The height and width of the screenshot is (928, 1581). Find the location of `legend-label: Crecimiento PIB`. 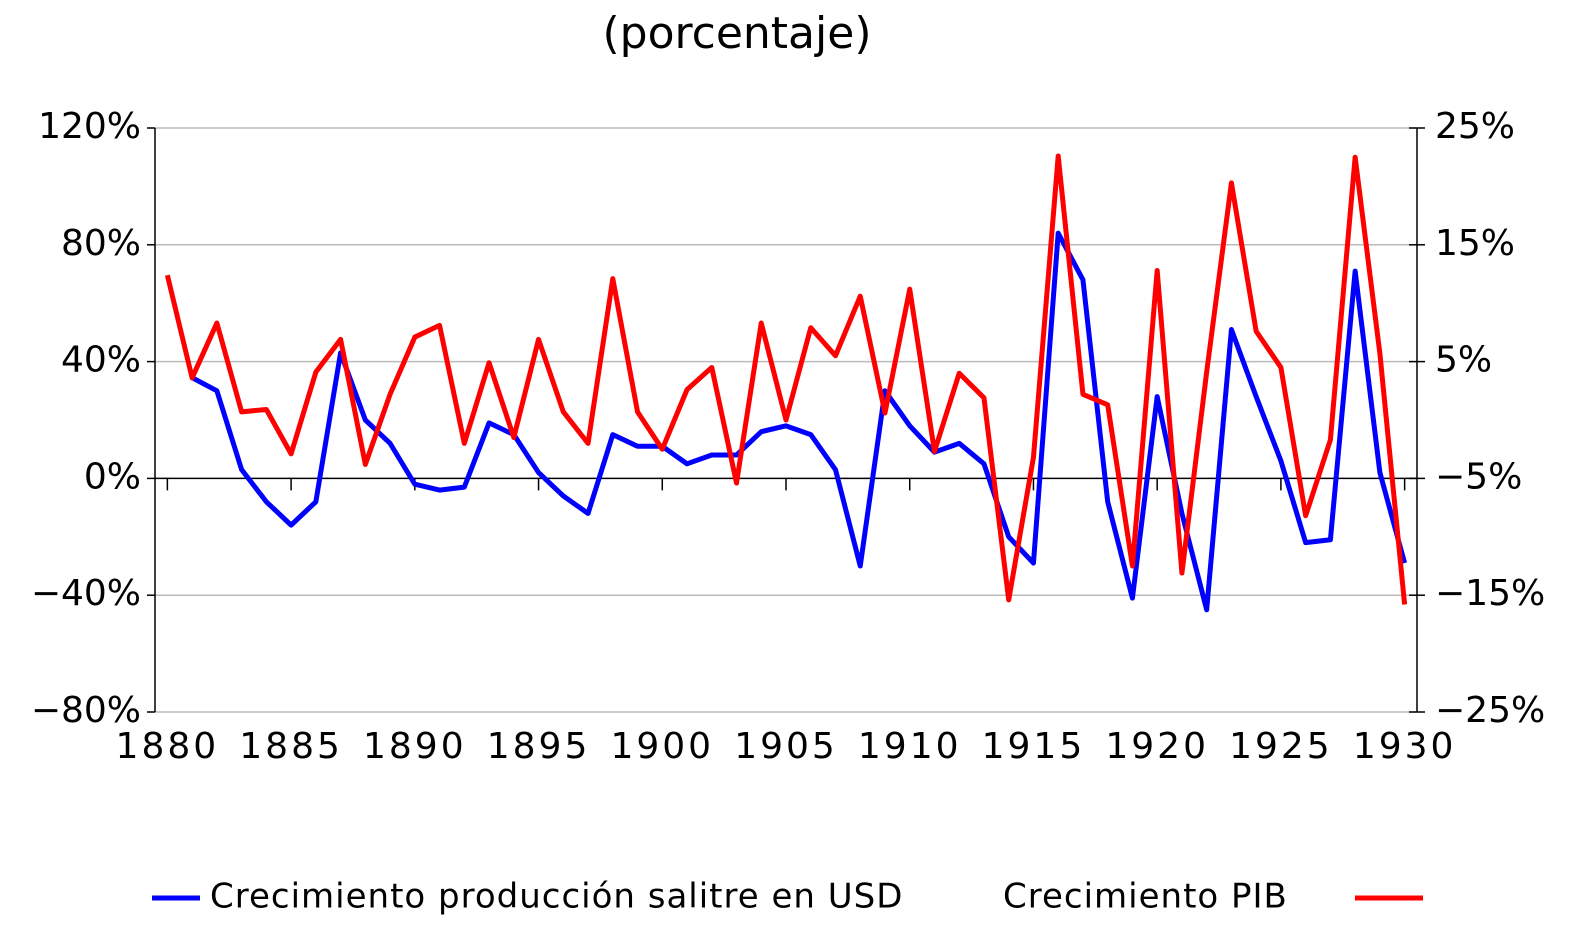

legend-label: Crecimiento PIB is located at coordinates (1145, 897).